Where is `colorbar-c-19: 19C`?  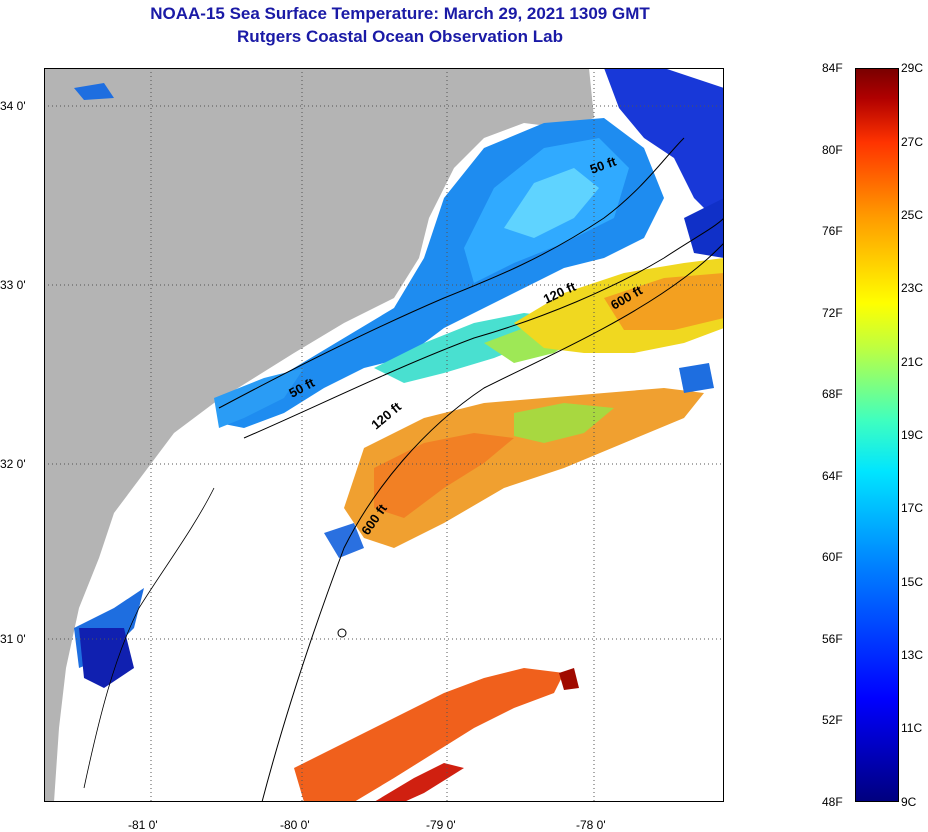
colorbar-c-19: 19C is located at coordinates (912, 435).